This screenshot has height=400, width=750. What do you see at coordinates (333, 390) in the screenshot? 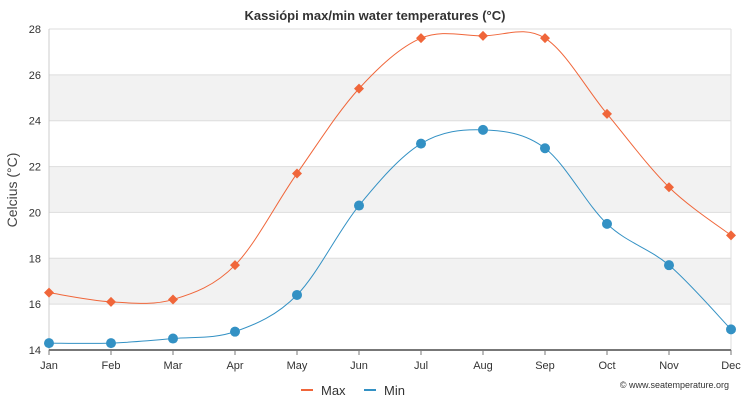
I see `legend-max-label: Max` at bounding box center [333, 390].